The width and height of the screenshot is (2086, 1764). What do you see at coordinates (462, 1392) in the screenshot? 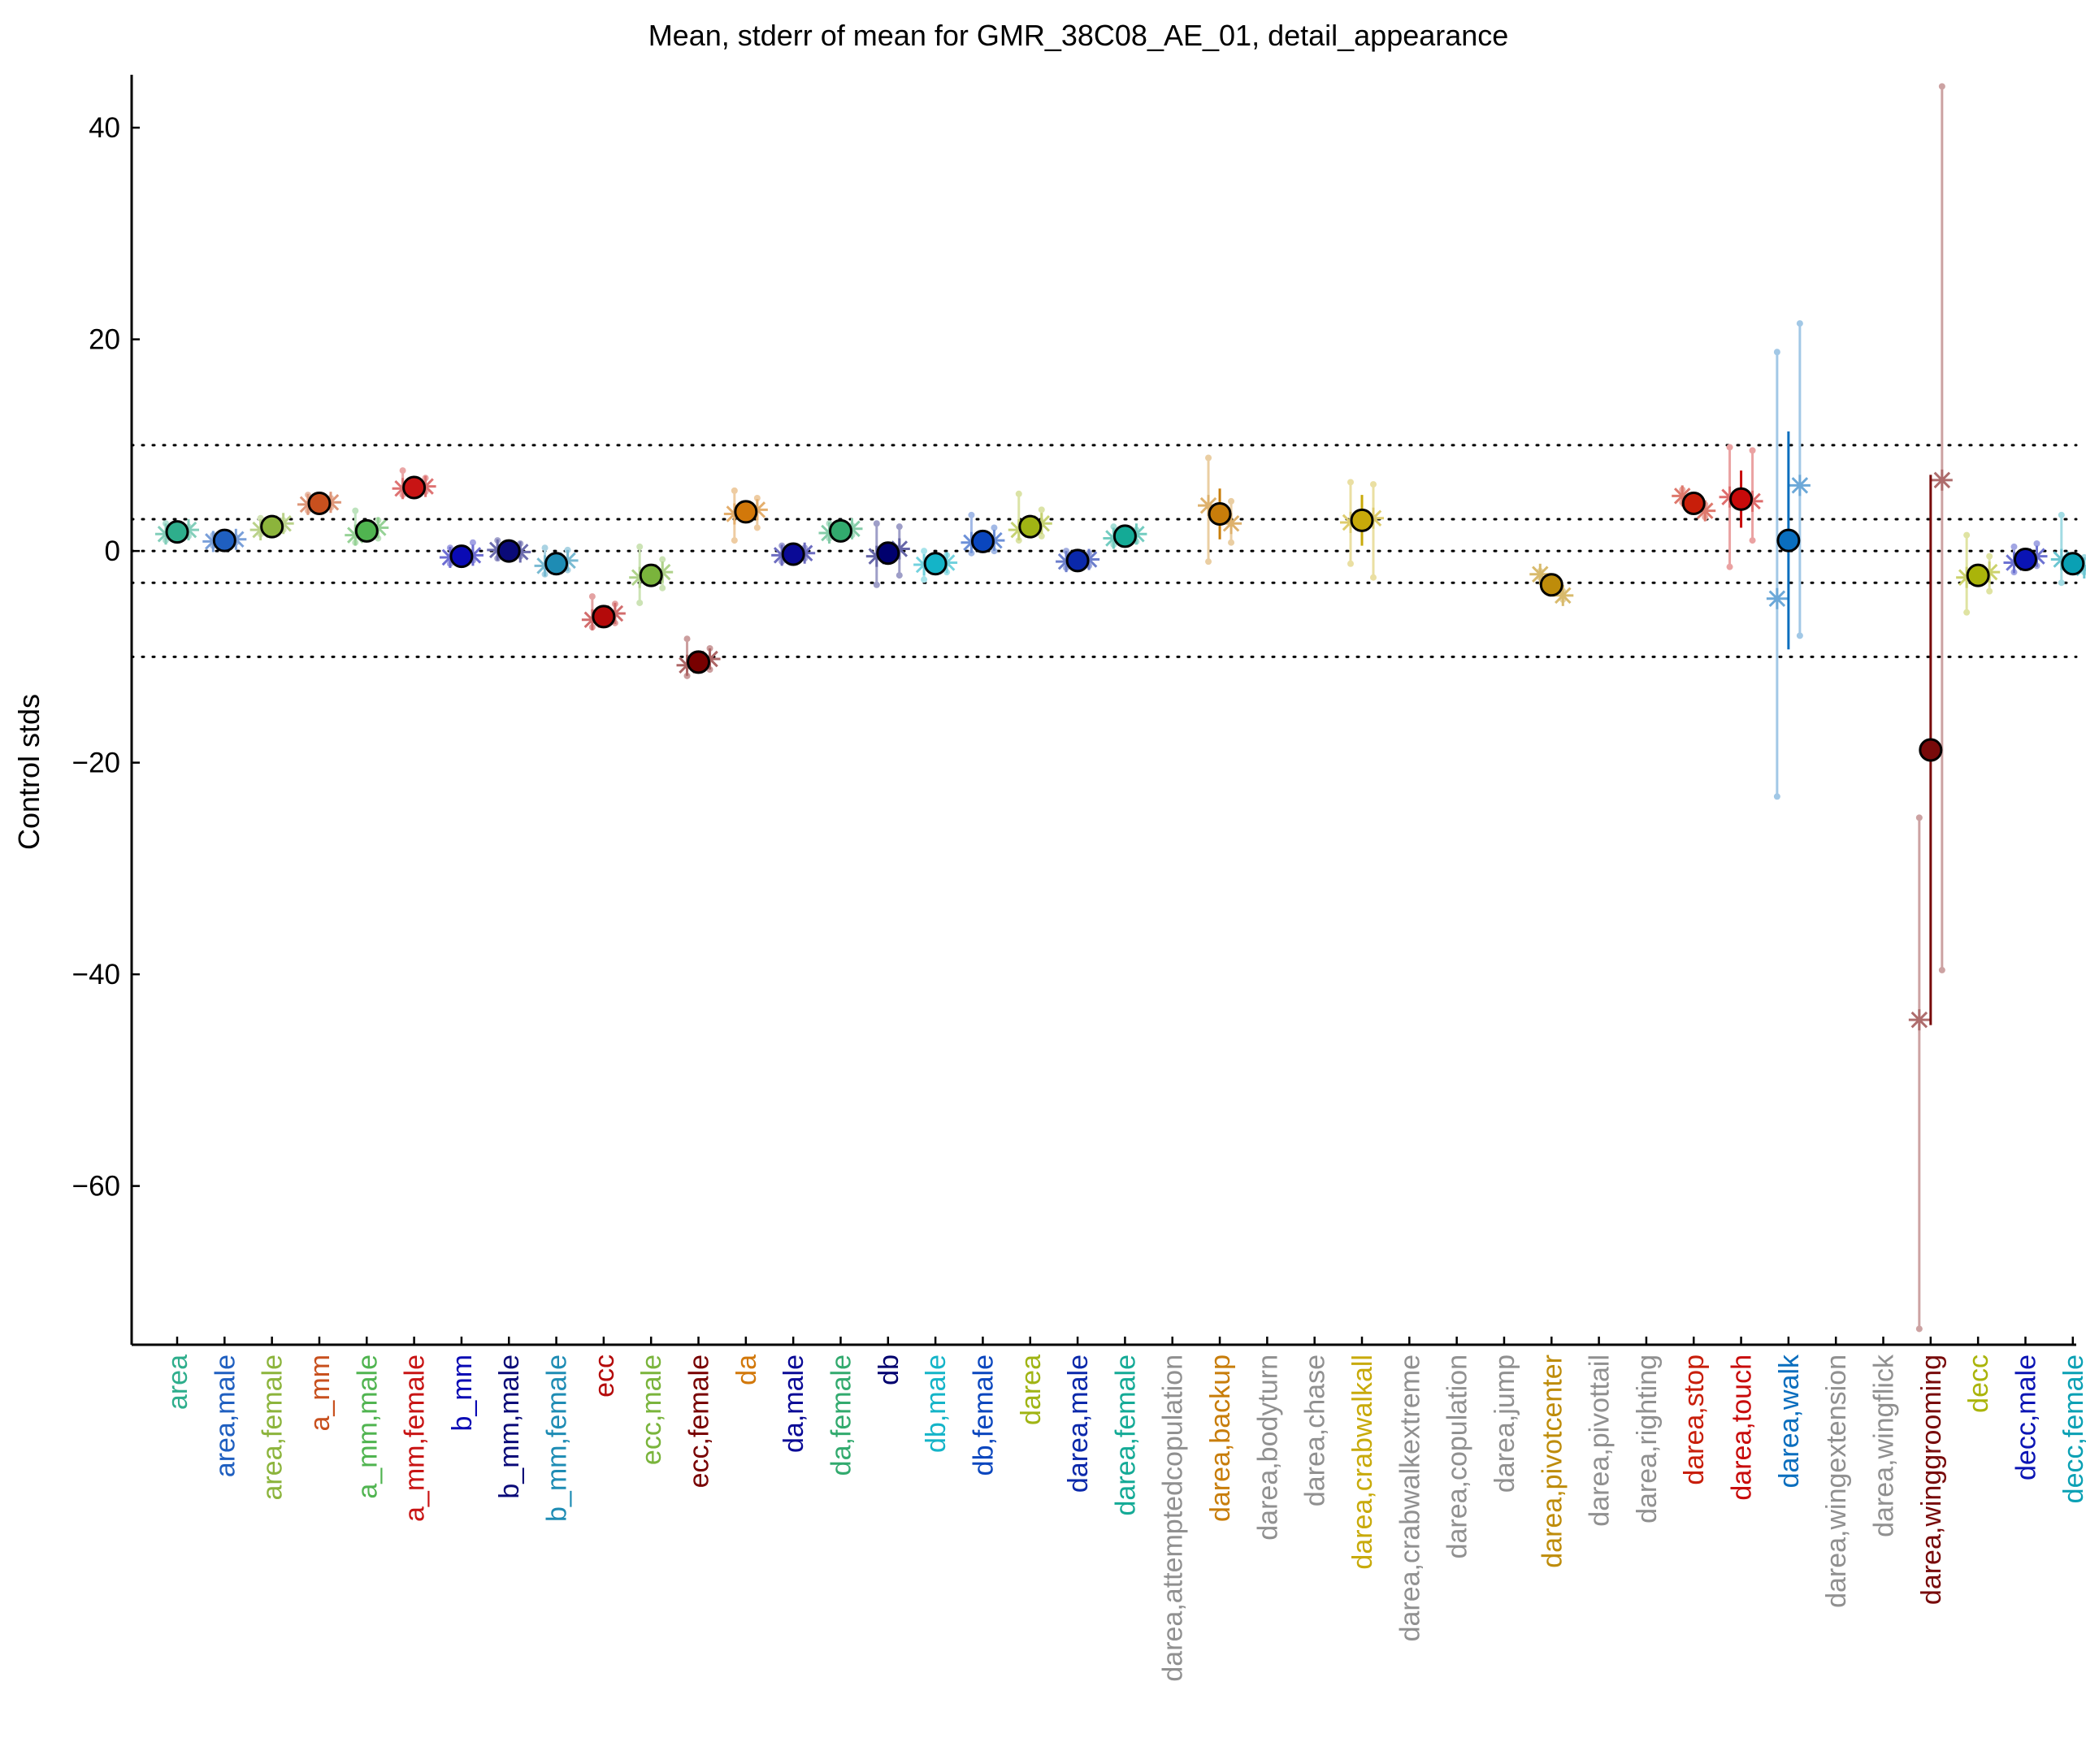
I see `x-tick-label: b_mm` at bounding box center [462, 1392].